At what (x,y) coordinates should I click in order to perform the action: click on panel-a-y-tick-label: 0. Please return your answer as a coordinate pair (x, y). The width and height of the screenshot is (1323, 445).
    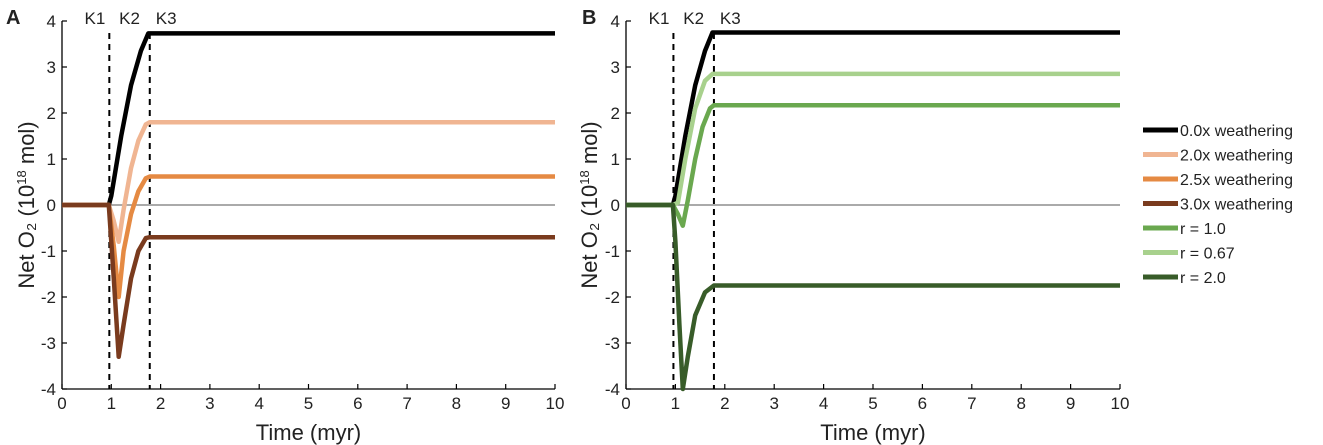
    Looking at the image, I should click on (51, 205).